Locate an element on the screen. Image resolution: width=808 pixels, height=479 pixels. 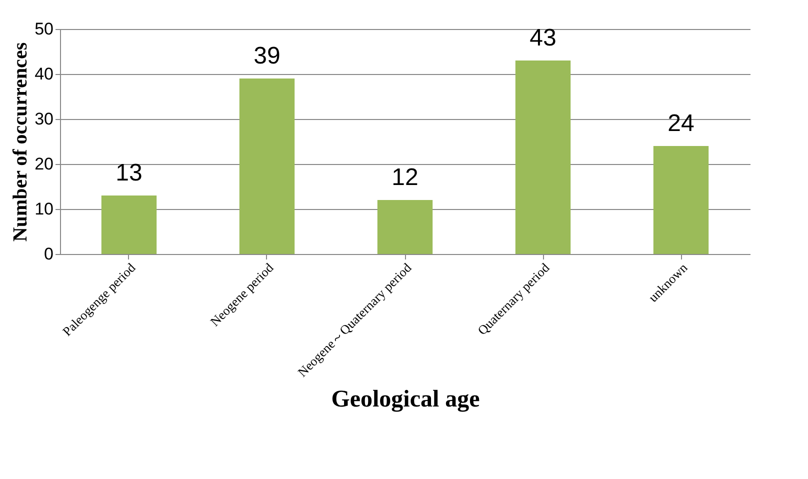
data-label: 39 is located at coordinates (267, 56).